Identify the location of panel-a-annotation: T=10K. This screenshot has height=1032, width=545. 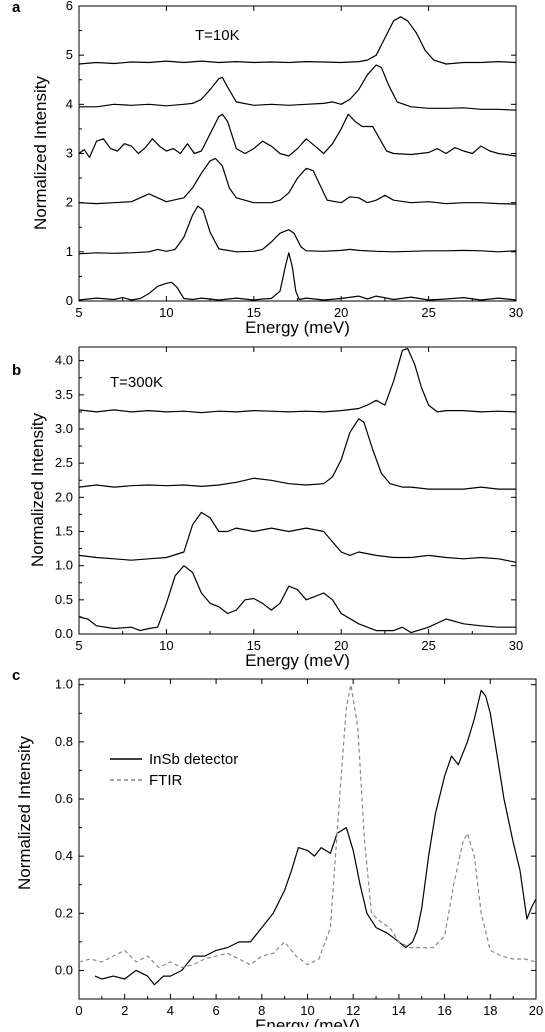
(217, 35).